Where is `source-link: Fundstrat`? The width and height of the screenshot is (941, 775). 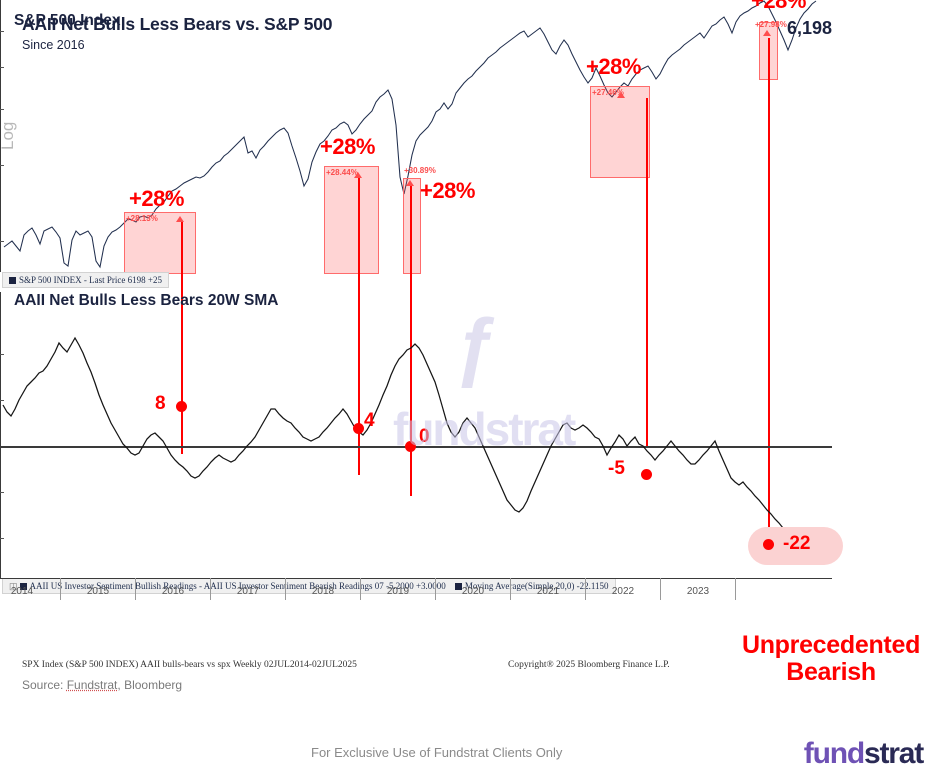 source-link: Fundstrat is located at coordinates (92, 685).